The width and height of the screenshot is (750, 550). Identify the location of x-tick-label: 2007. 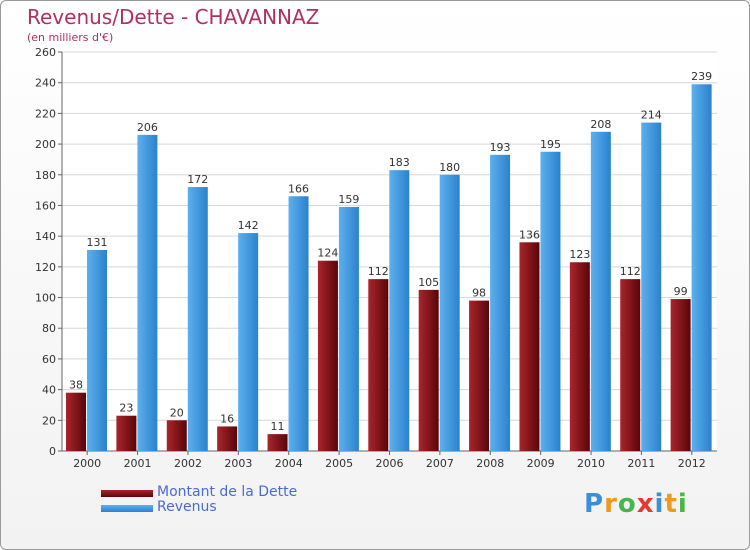
(440, 463).